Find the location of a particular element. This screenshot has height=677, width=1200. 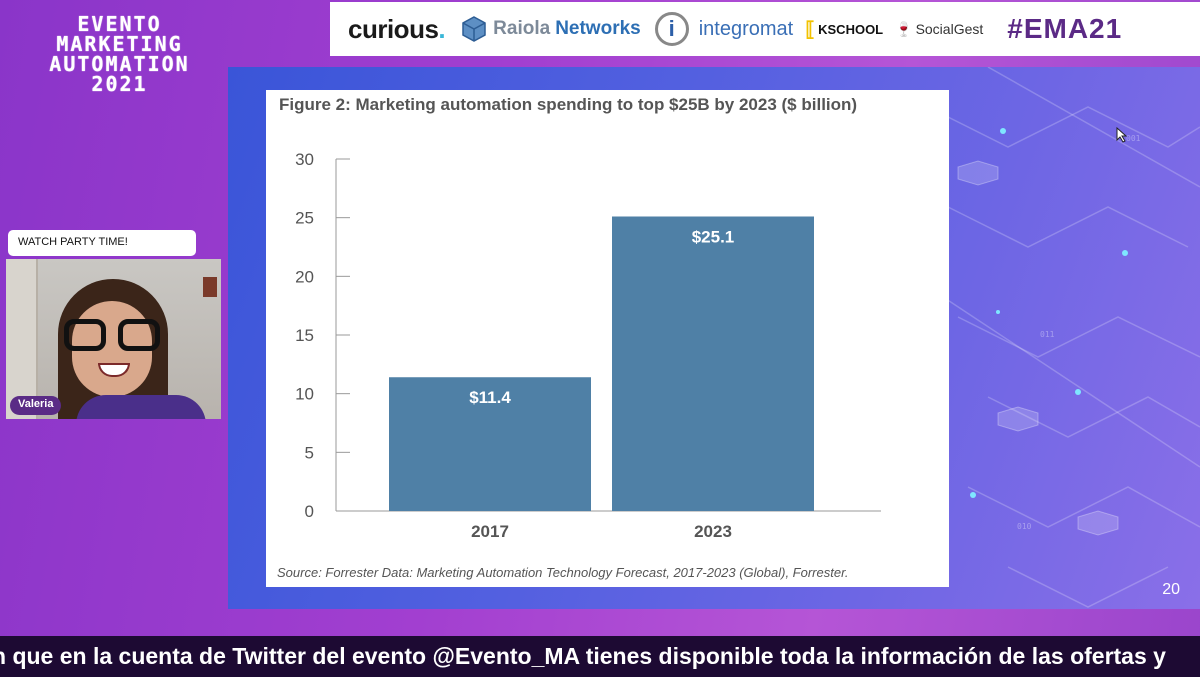

socialgest-glass-icon: 🍷 is located at coordinates (904, 28).